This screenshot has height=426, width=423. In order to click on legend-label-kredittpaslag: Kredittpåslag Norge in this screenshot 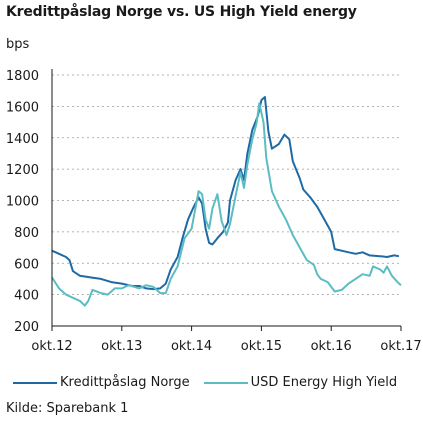, I will do `click(125, 382)`.